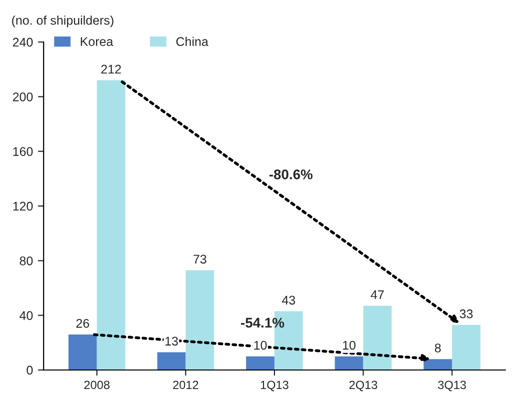 This screenshot has width=513, height=400. Describe the element at coordinates (83, 323) in the screenshot. I see `data-label: 26` at that location.